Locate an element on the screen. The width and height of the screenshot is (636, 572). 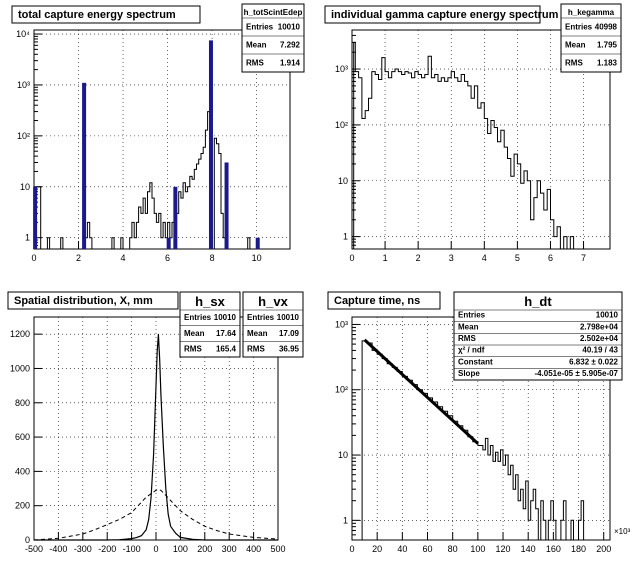
y-tick-label: 600 is located at coordinates (22, 437).